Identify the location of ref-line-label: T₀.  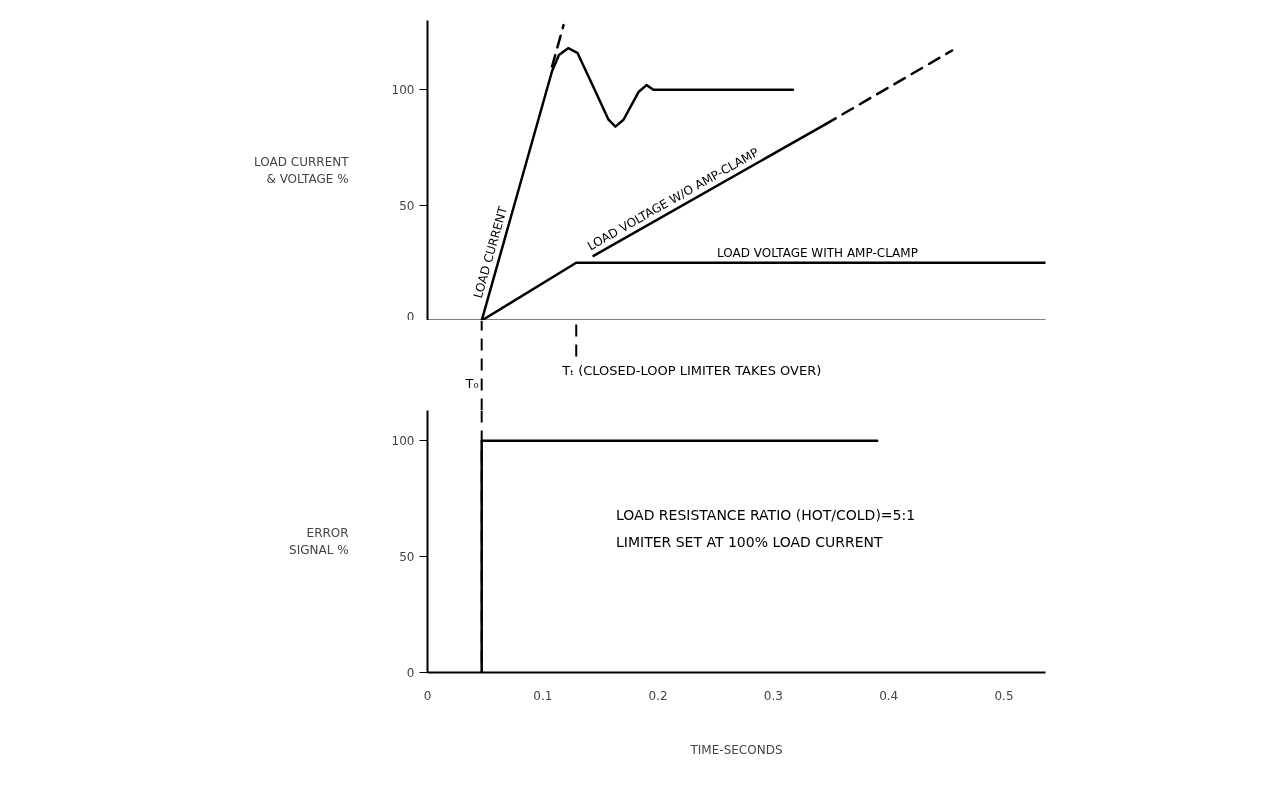
(471, 383).